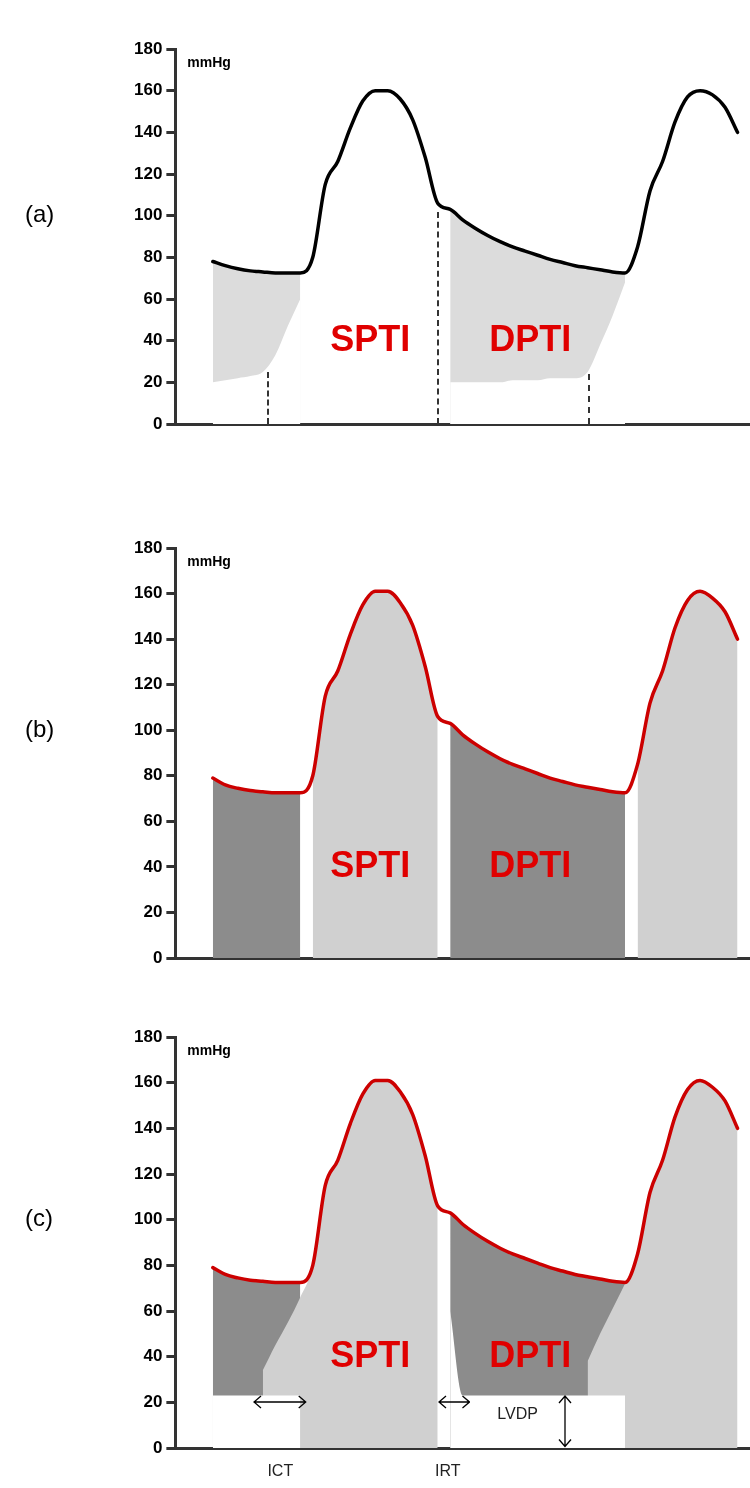 The width and height of the screenshot is (750, 1488). I want to click on text: IRT, so click(447, 1471).